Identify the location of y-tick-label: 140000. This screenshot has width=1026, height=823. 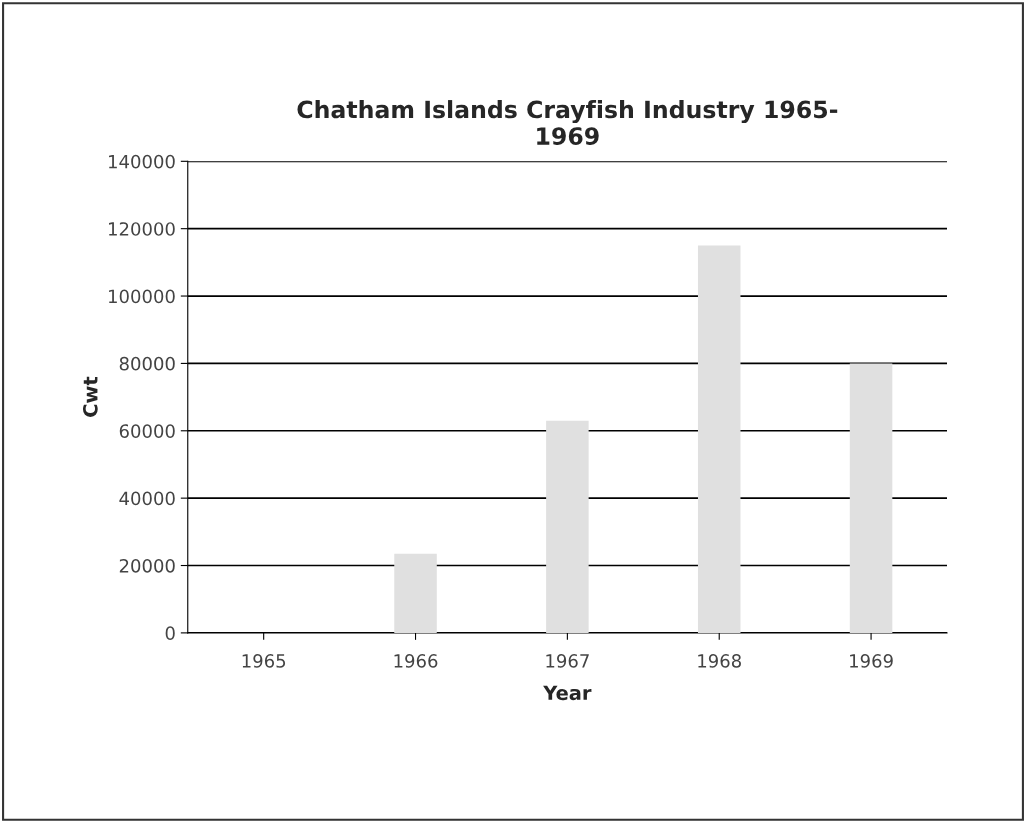
(142, 161).